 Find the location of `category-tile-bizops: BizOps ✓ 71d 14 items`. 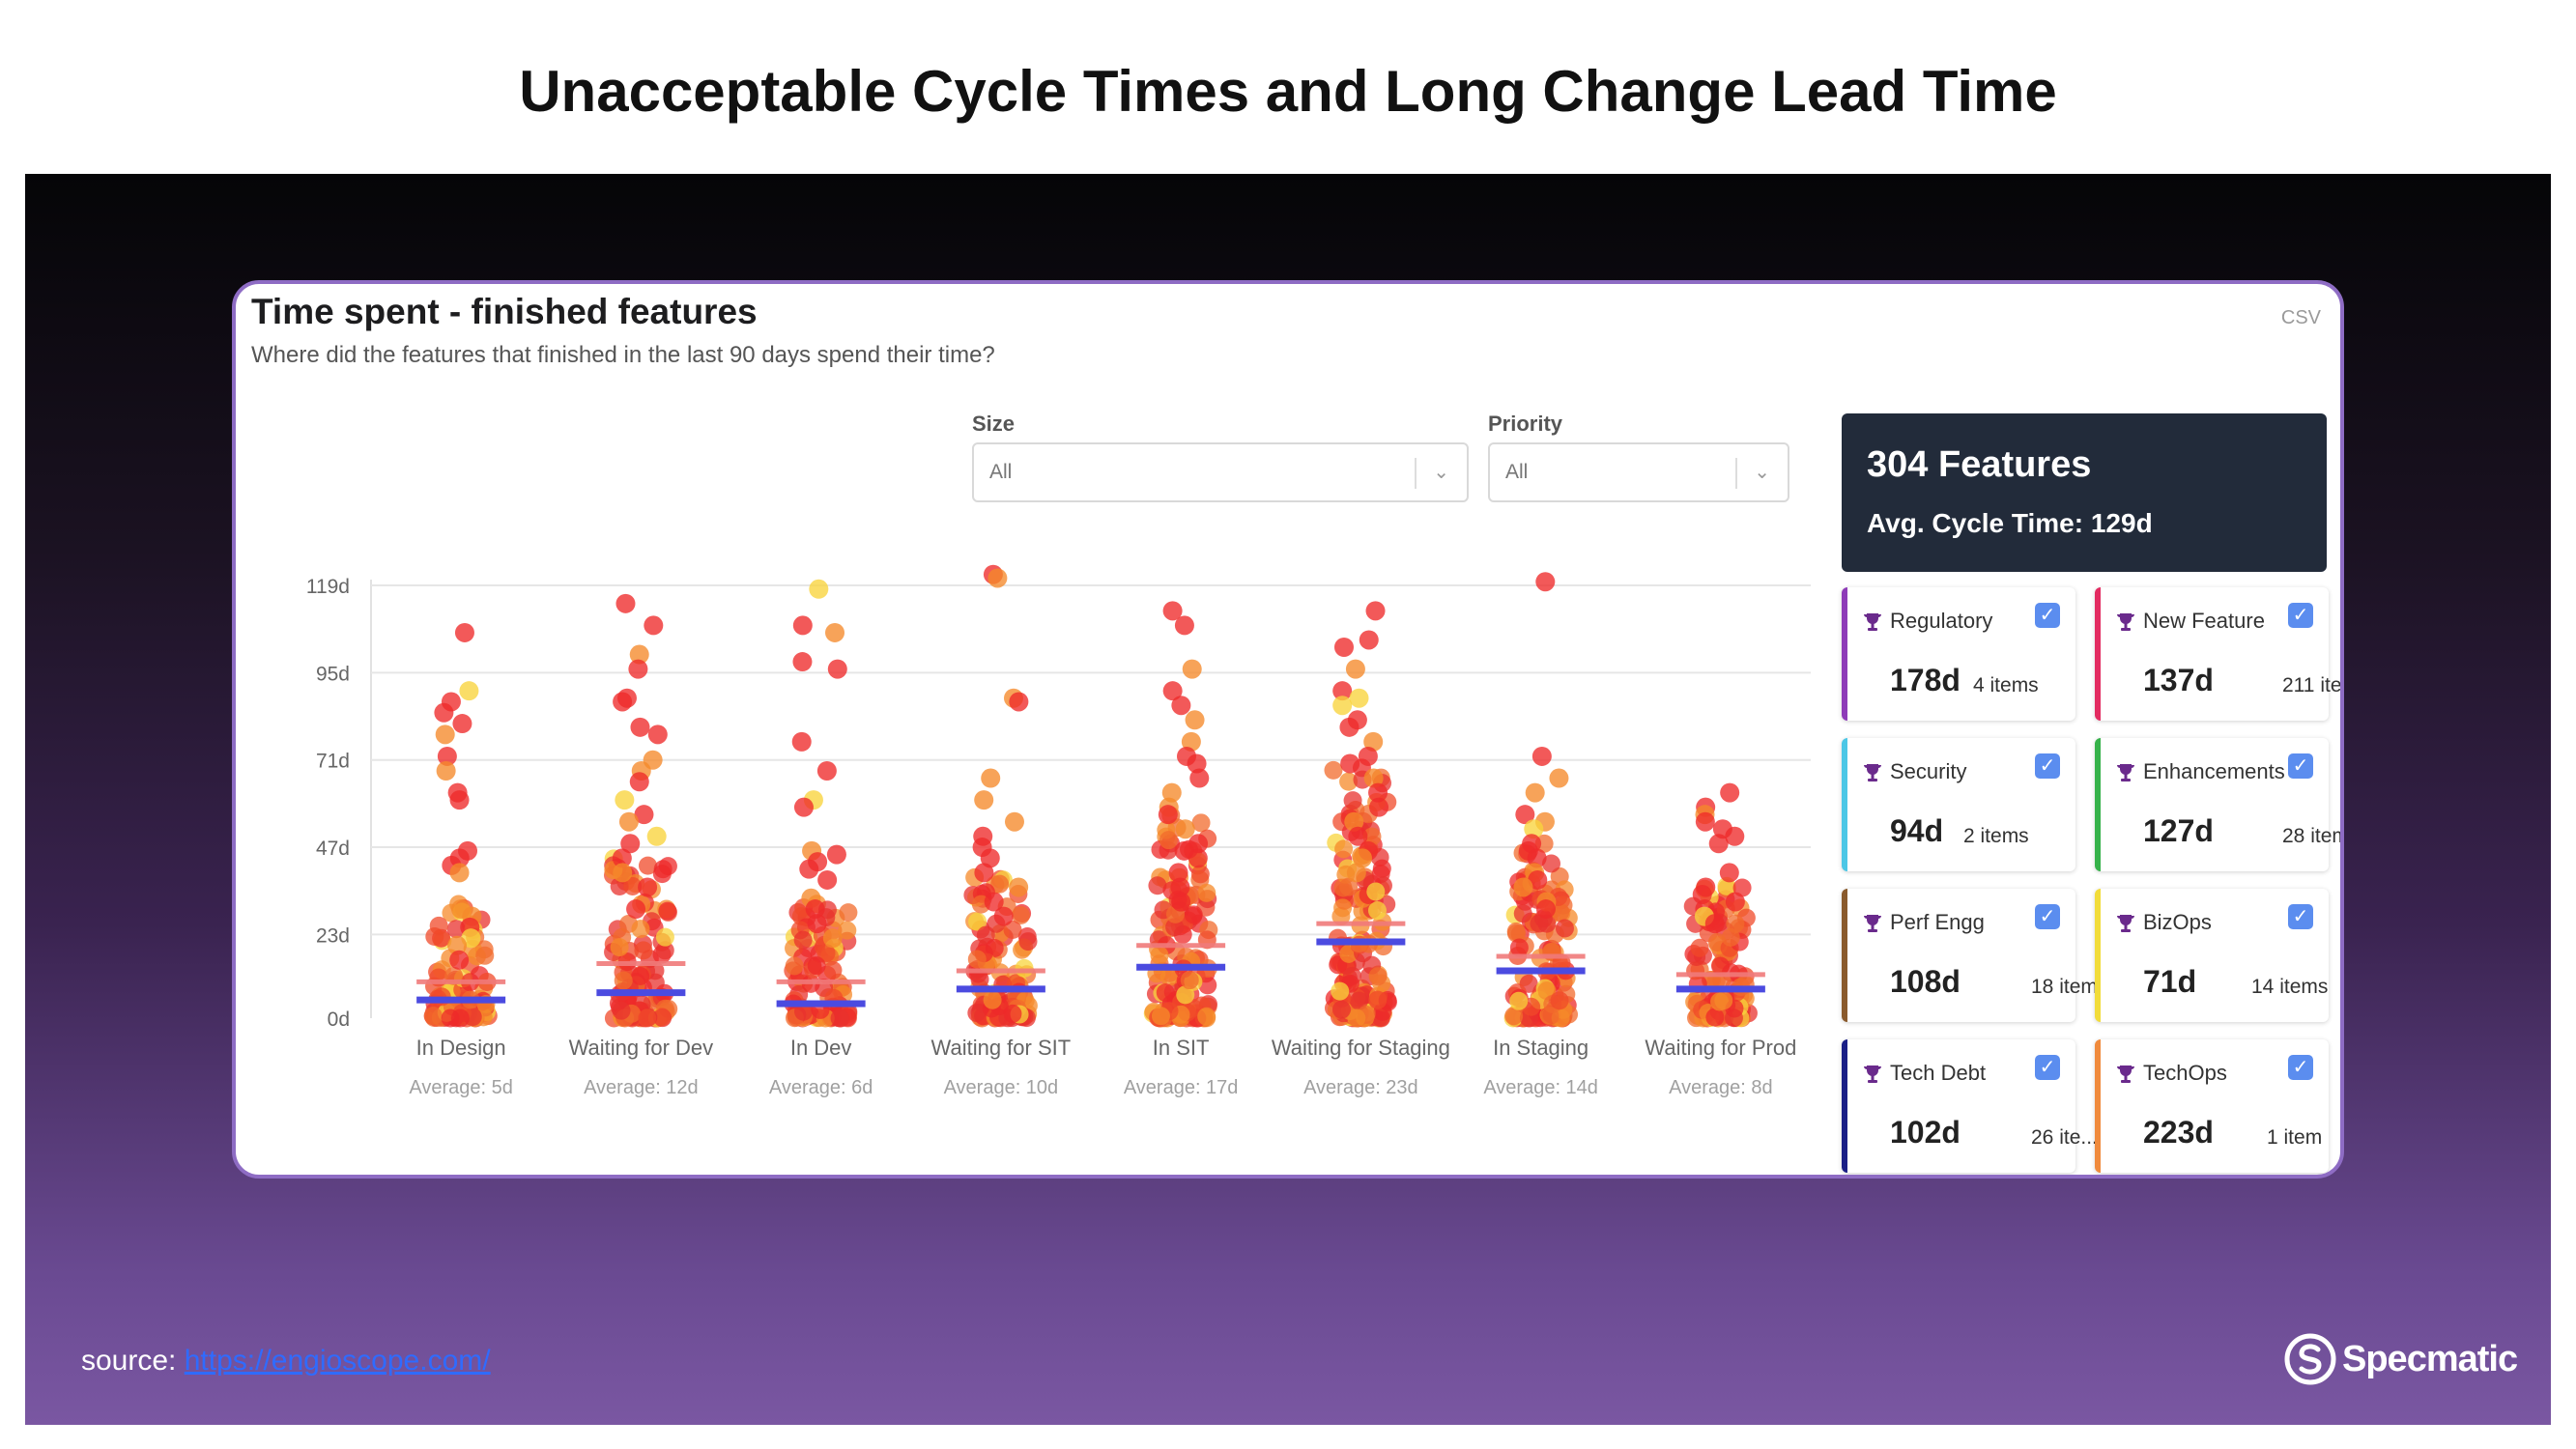

category-tile-bizops: BizOps ✓ 71d 14 items is located at coordinates (2212, 955).